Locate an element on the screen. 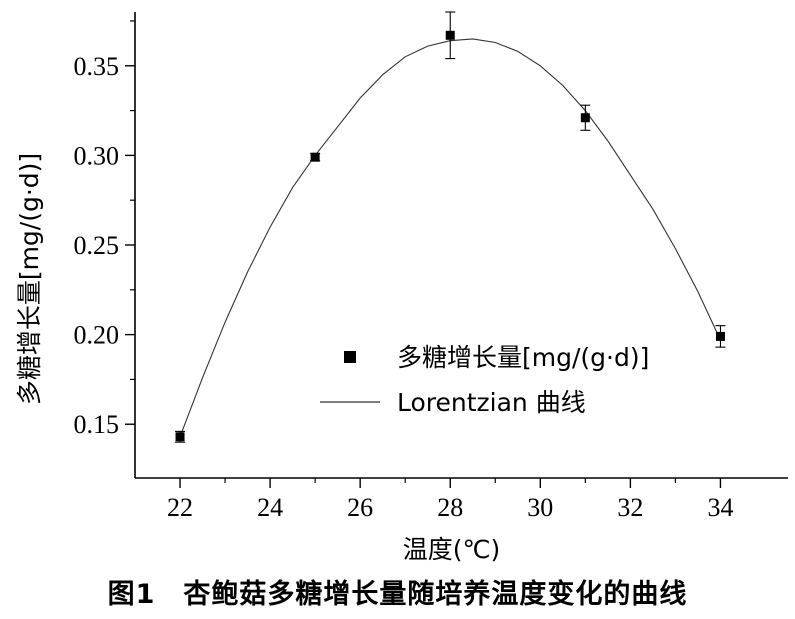  y-tick-label: 0.35 is located at coordinates (97, 66).